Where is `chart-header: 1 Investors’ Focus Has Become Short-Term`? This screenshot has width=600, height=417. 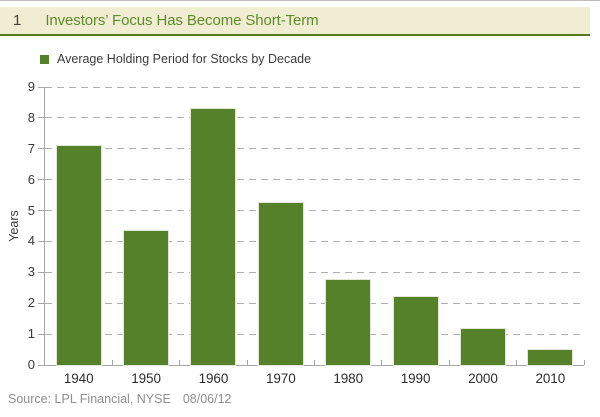
chart-header: 1 Investors’ Focus Has Become Short-Term is located at coordinates (295, 21).